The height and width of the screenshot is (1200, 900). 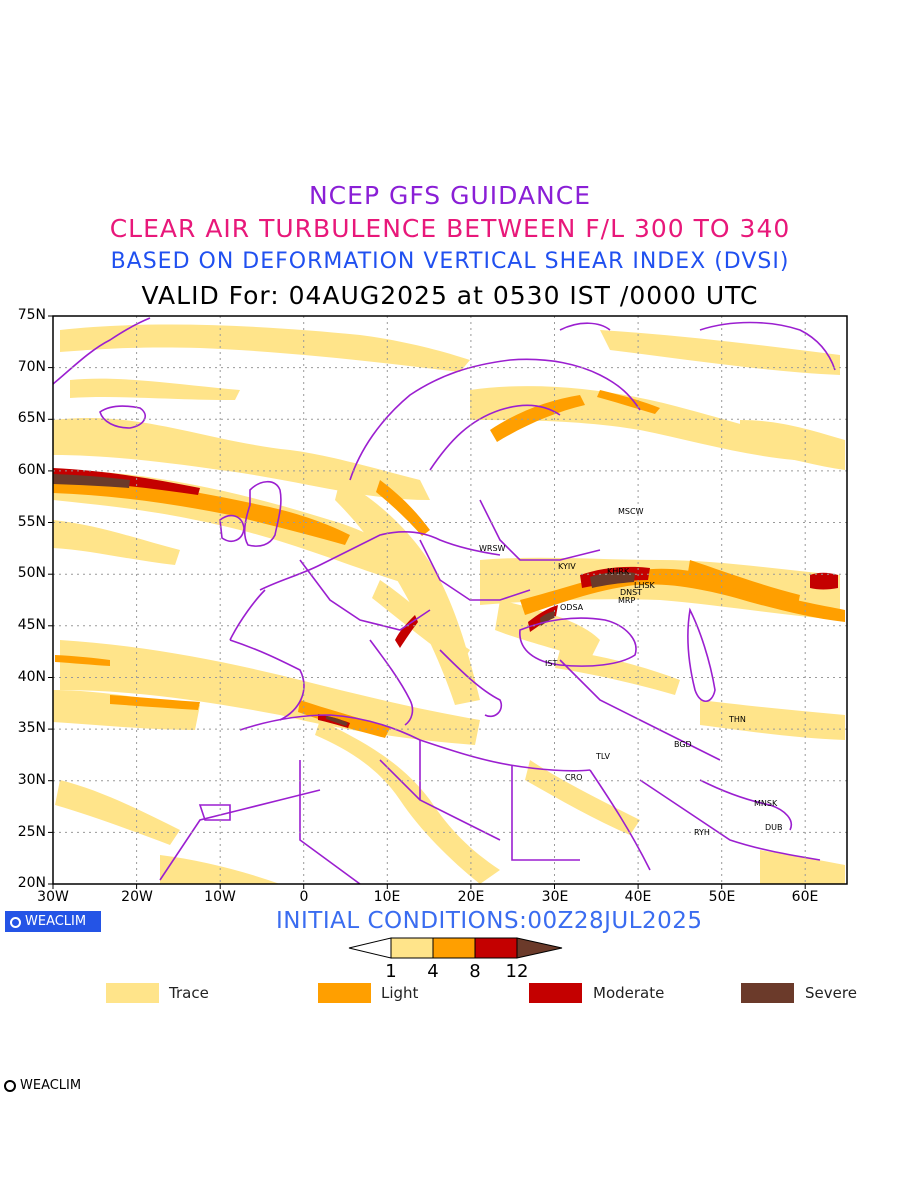 I want to click on lon-label-10e: 10E, so click(x=387, y=897).